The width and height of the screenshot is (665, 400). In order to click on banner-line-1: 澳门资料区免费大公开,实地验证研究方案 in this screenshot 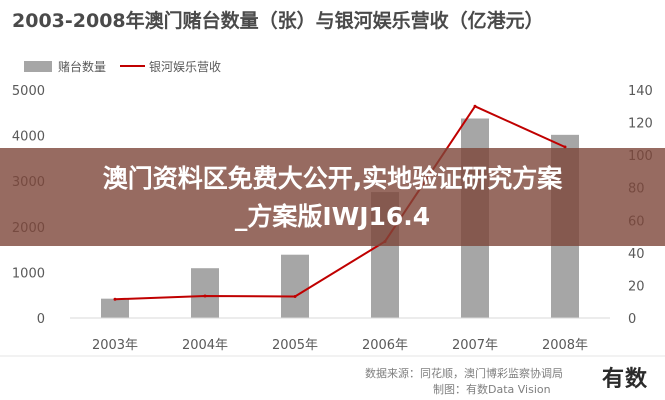, I will do `click(332, 178)`.